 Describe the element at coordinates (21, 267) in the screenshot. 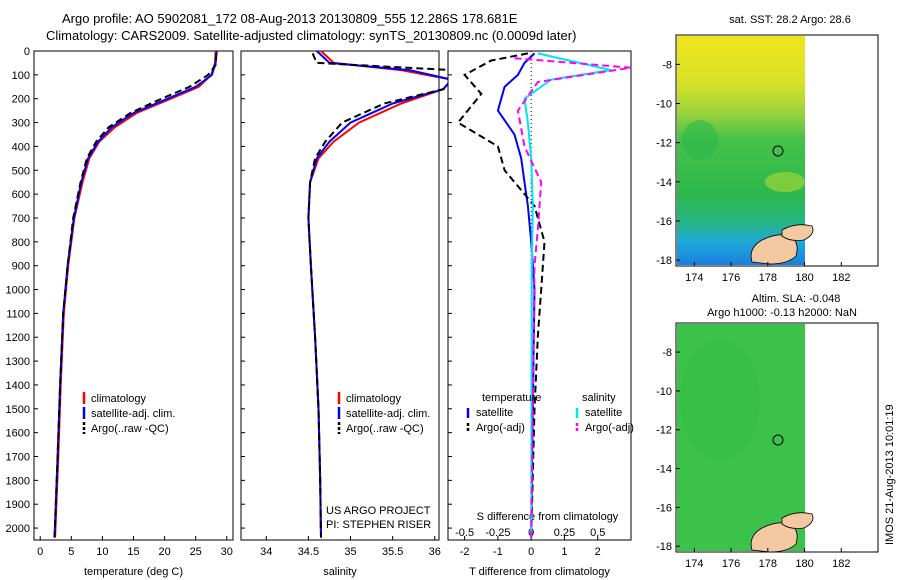

I see `temperature-y-tick-label: 900` at that location.